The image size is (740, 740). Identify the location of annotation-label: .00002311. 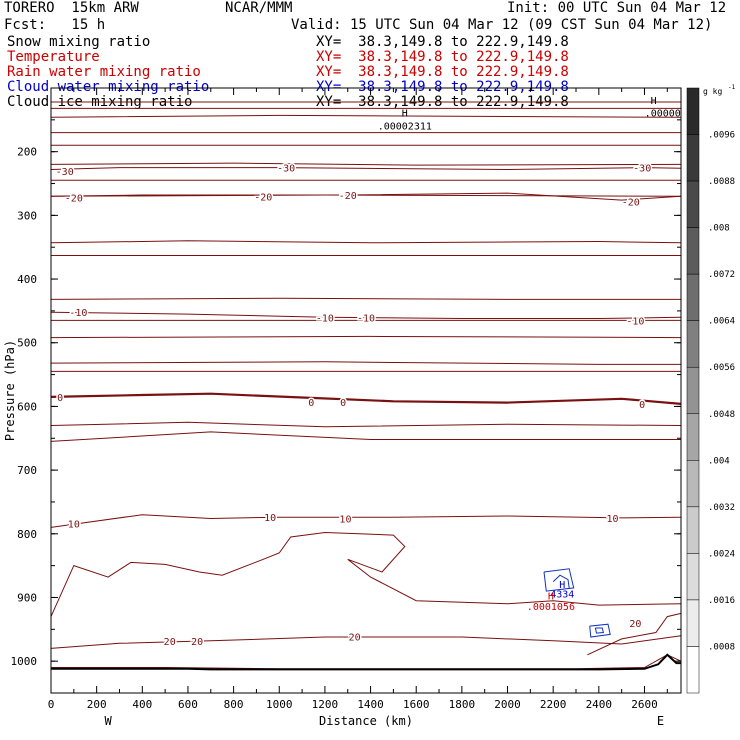
(405, 126).